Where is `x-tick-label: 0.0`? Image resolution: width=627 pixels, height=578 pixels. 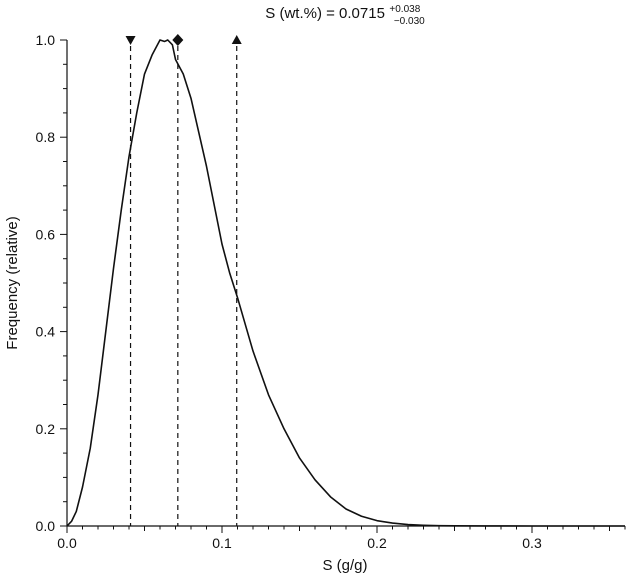
x-tick-label: 0.0 is located at coordinates (67, 543).